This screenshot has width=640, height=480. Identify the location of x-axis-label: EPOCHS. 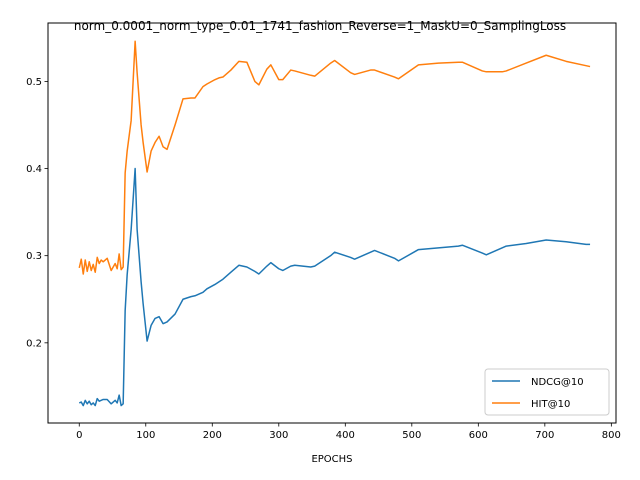
(331, 459).